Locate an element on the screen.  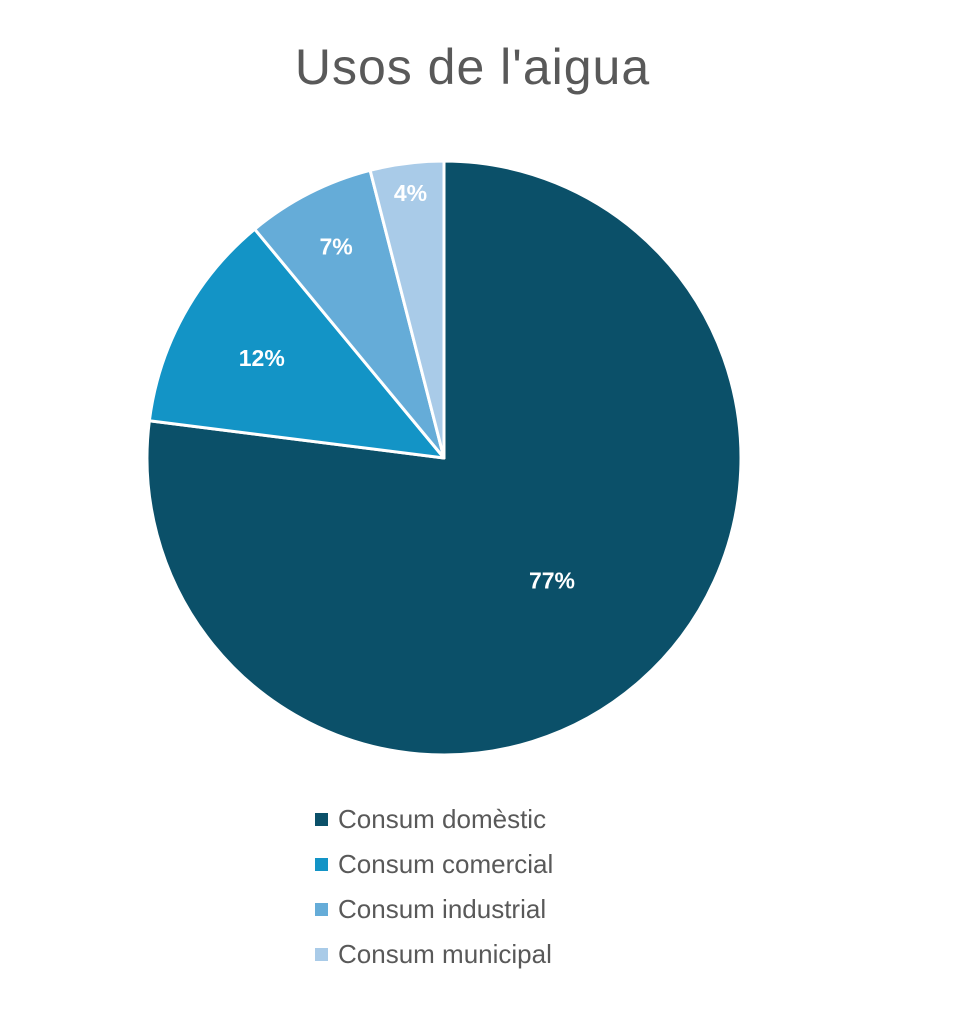
legend-item-commercial: Consum comercial is located at coordinates (434, 864).